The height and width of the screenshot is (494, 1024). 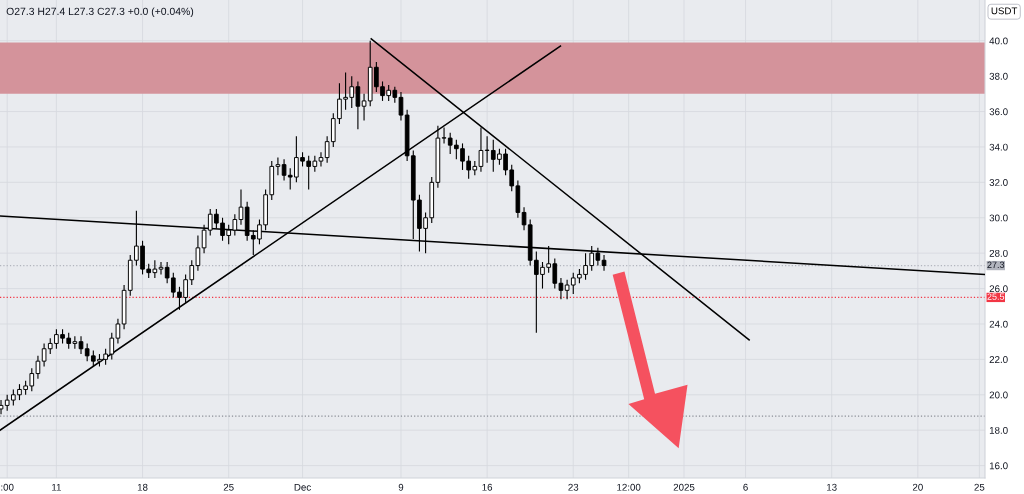 What do you see at coordinates (998, 182) in the screenshot?
I see `y-tick-label: 32.0` at bounding box center [998, 182].